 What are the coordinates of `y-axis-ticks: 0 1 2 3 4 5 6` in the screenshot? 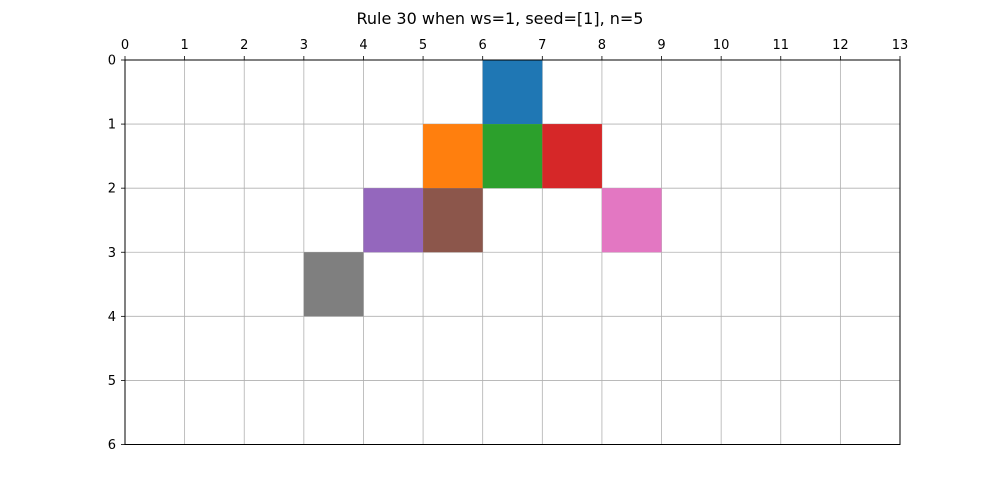 It's located at (116, 253).